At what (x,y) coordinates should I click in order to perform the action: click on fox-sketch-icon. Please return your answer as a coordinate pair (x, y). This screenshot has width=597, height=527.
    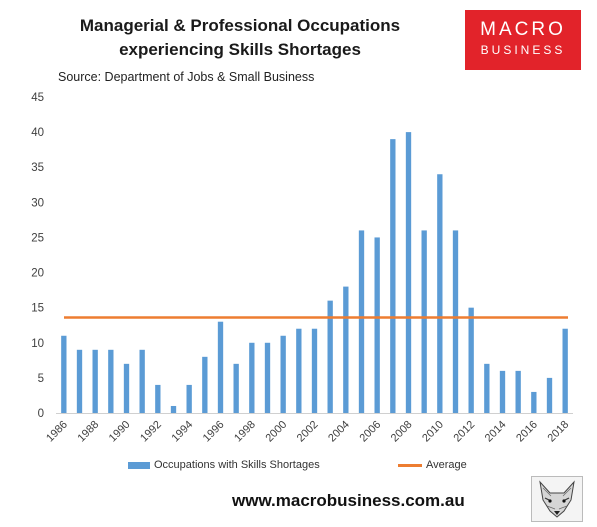
    Looking at the image, I should click on (557, 499).